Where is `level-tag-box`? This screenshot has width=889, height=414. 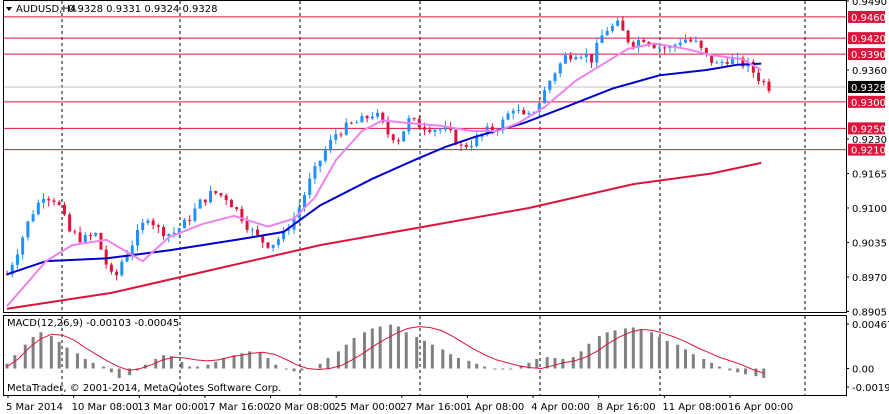
level-tag-box is located at coordinates (866, 54).